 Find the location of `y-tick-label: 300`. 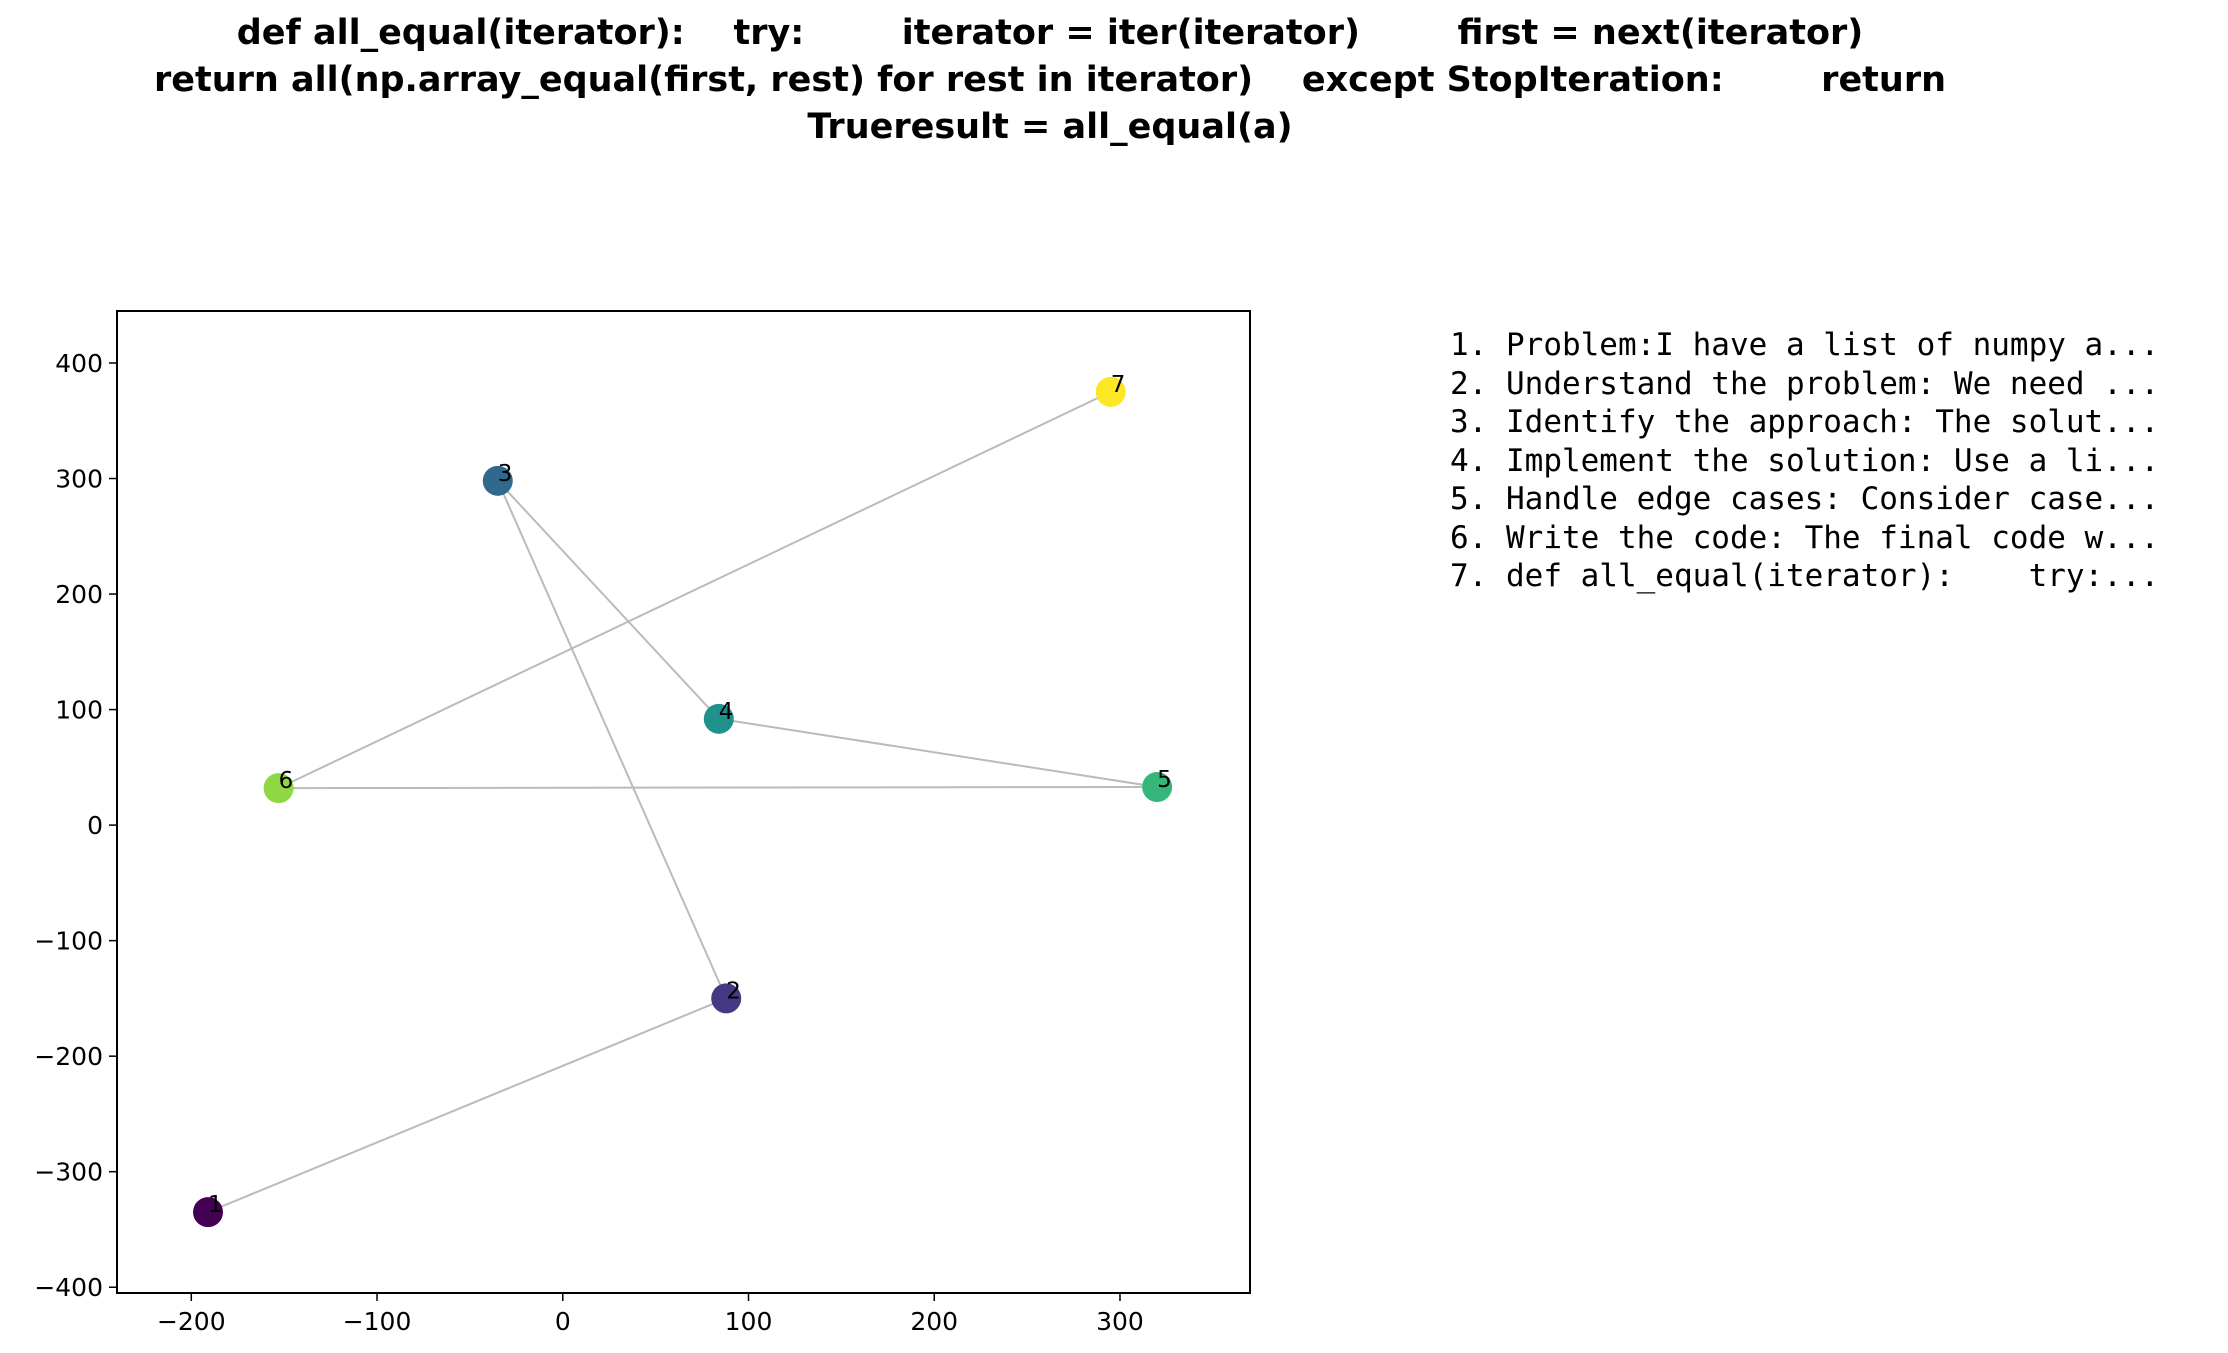

y-tick-label: 300 is located at coordinates (79, 479).